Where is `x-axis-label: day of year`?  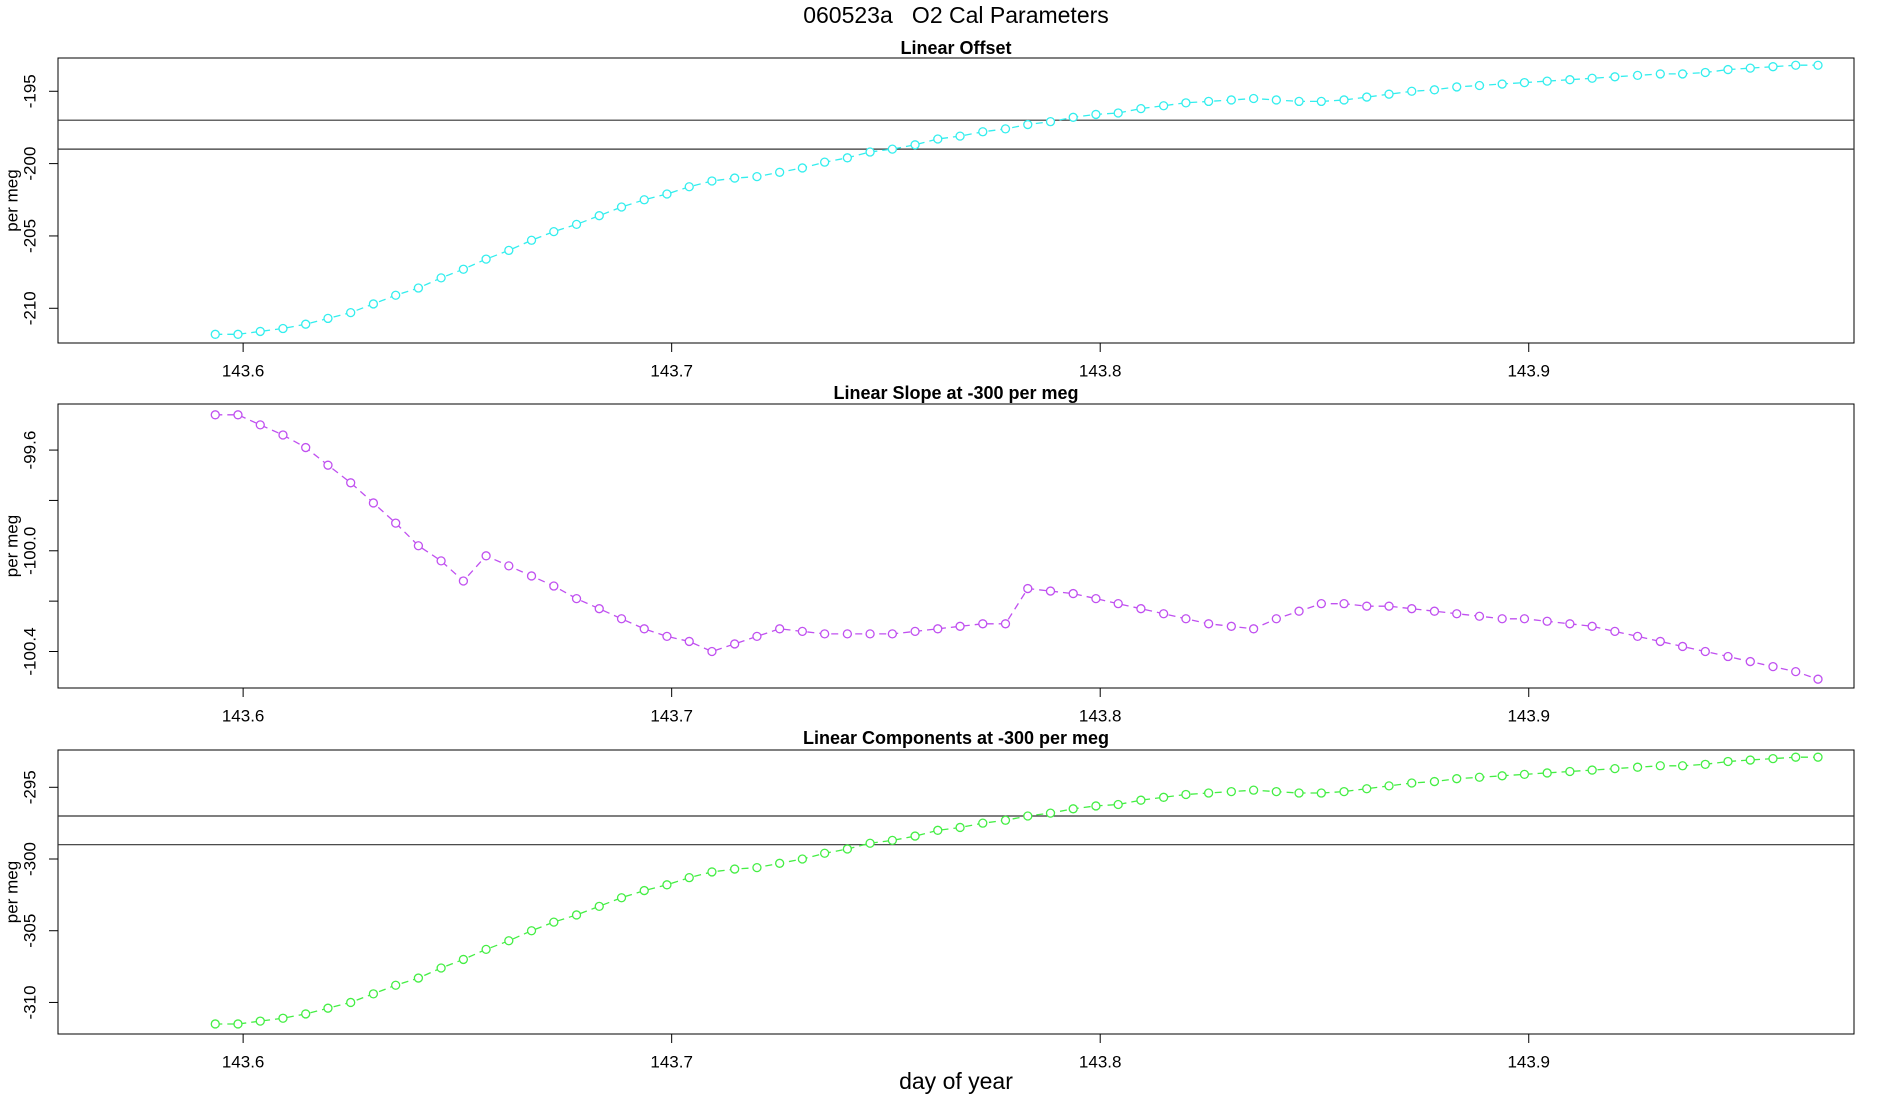 x-axis-label: day of year is located at coordinates (956, 1081).